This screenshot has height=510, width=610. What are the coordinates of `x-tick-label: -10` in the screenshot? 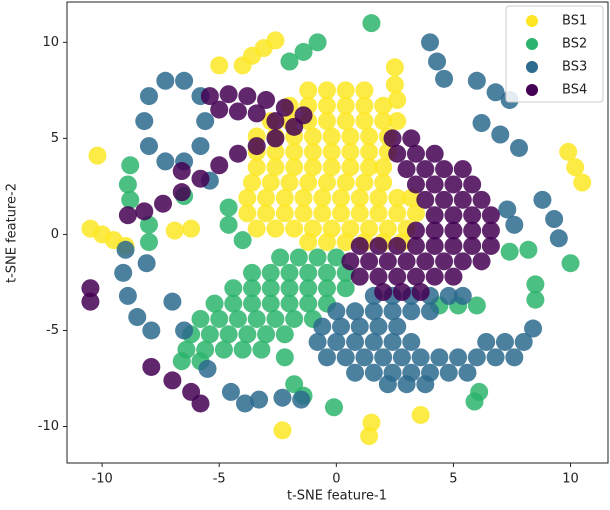 It's located at (102, 479).